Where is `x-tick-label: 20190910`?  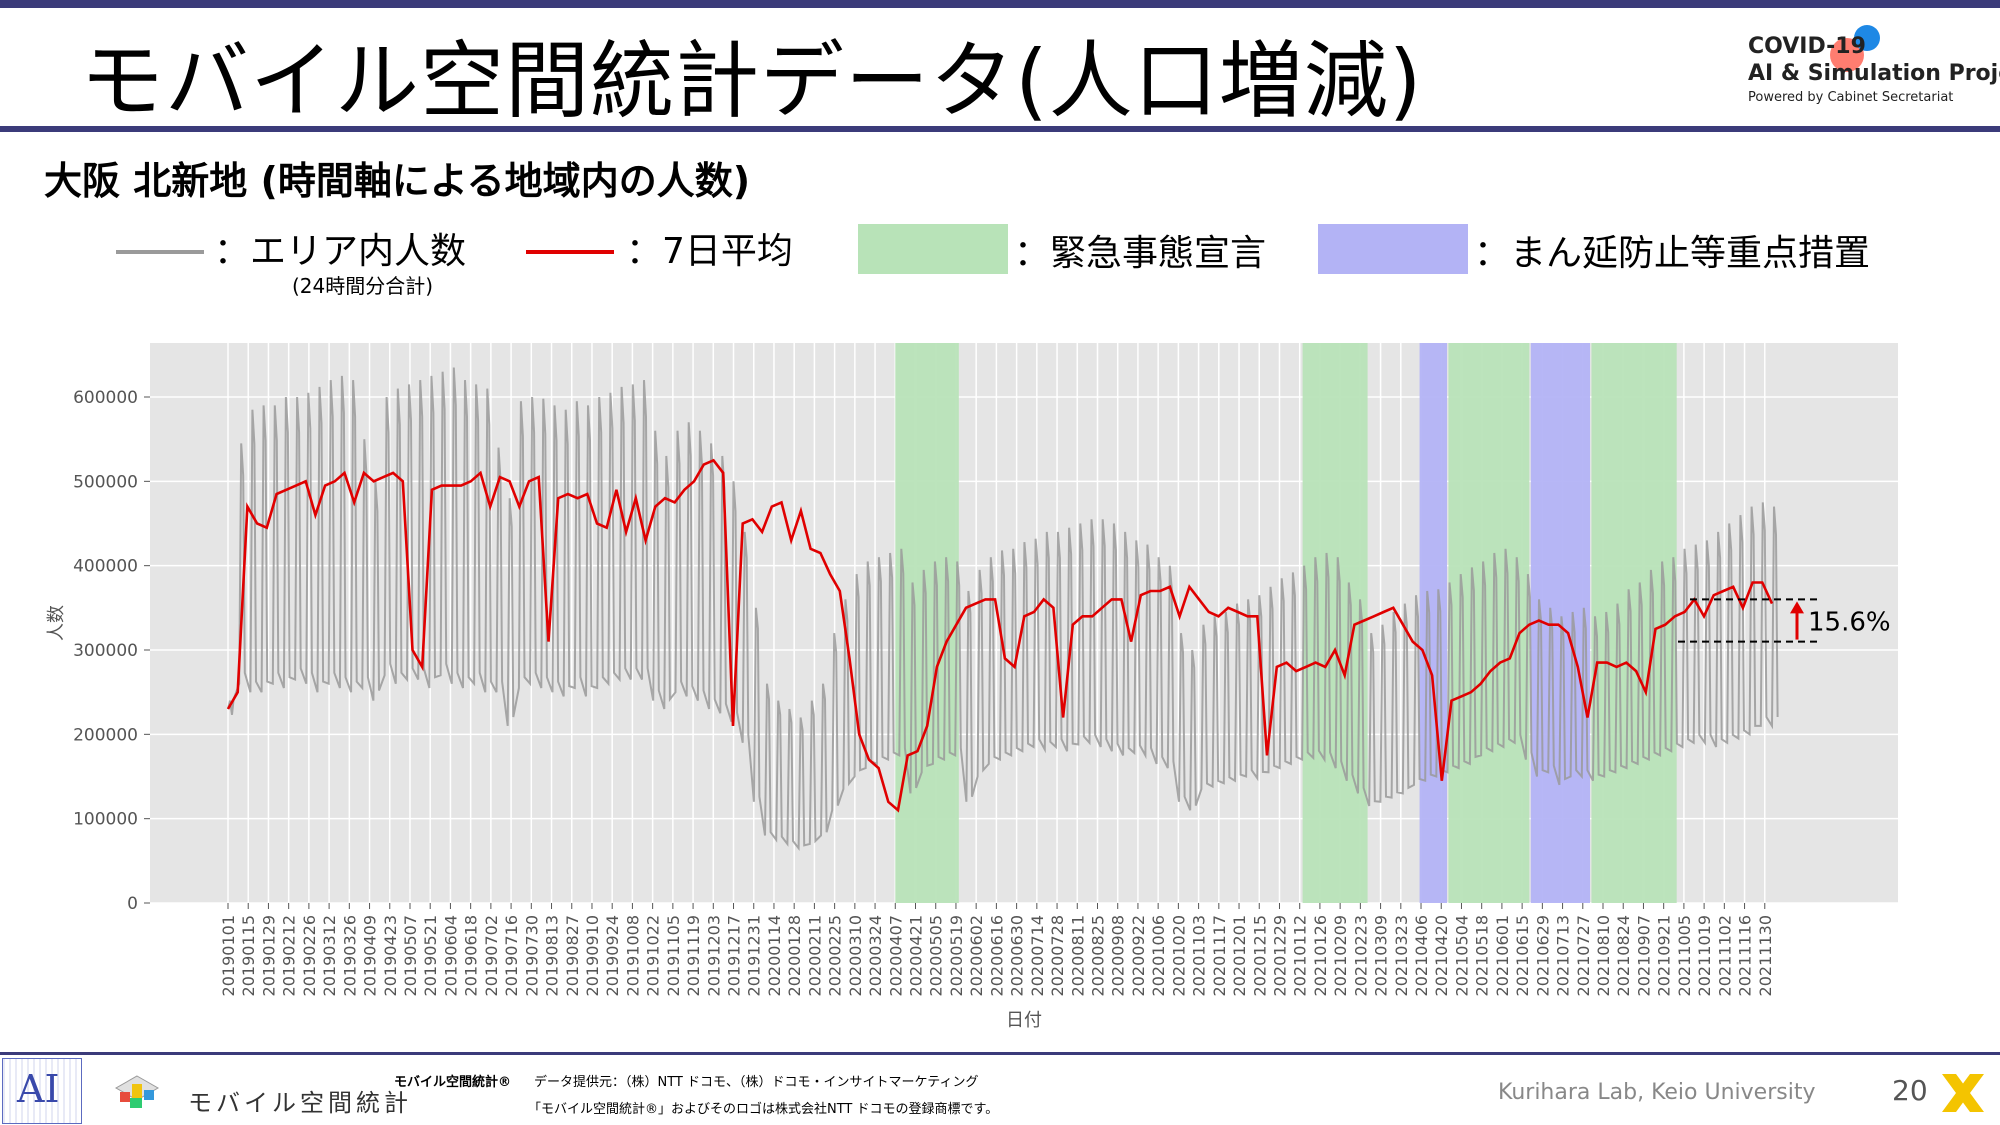 x-tick-label: 20190910 is located at coordinates (592, 955).